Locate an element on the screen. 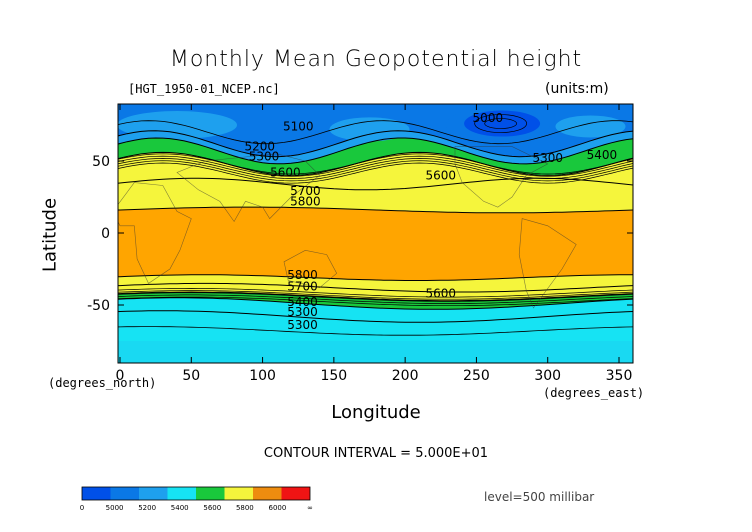 This screenshot has width=752, height=532. x-tick-label-50: 50 is located at coordinates (191, 376).